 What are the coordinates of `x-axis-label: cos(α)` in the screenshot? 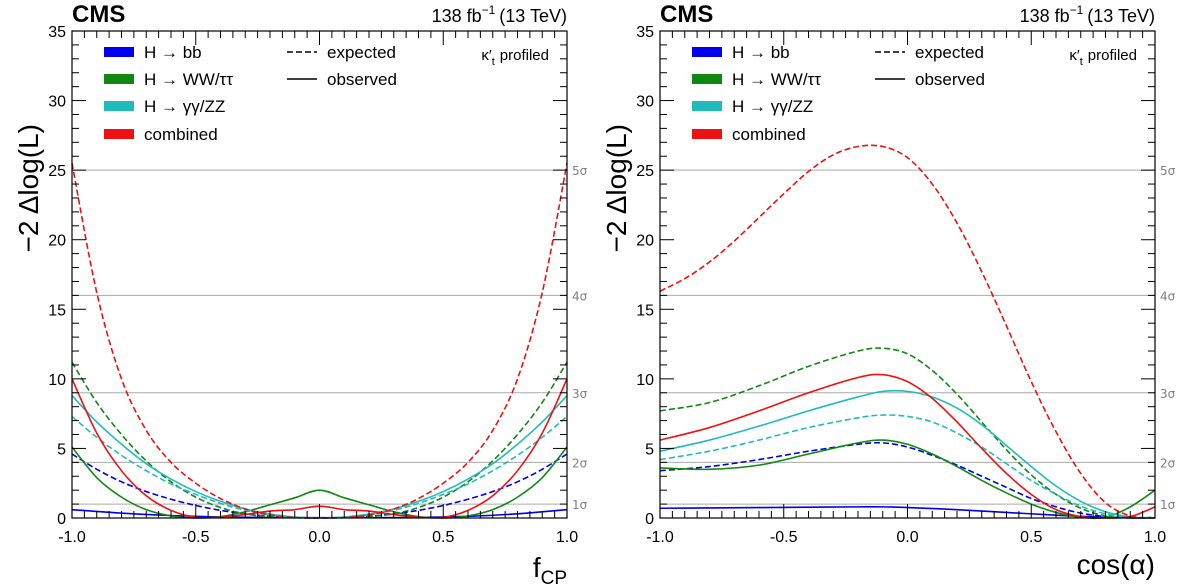 It's located at (1116, 564).